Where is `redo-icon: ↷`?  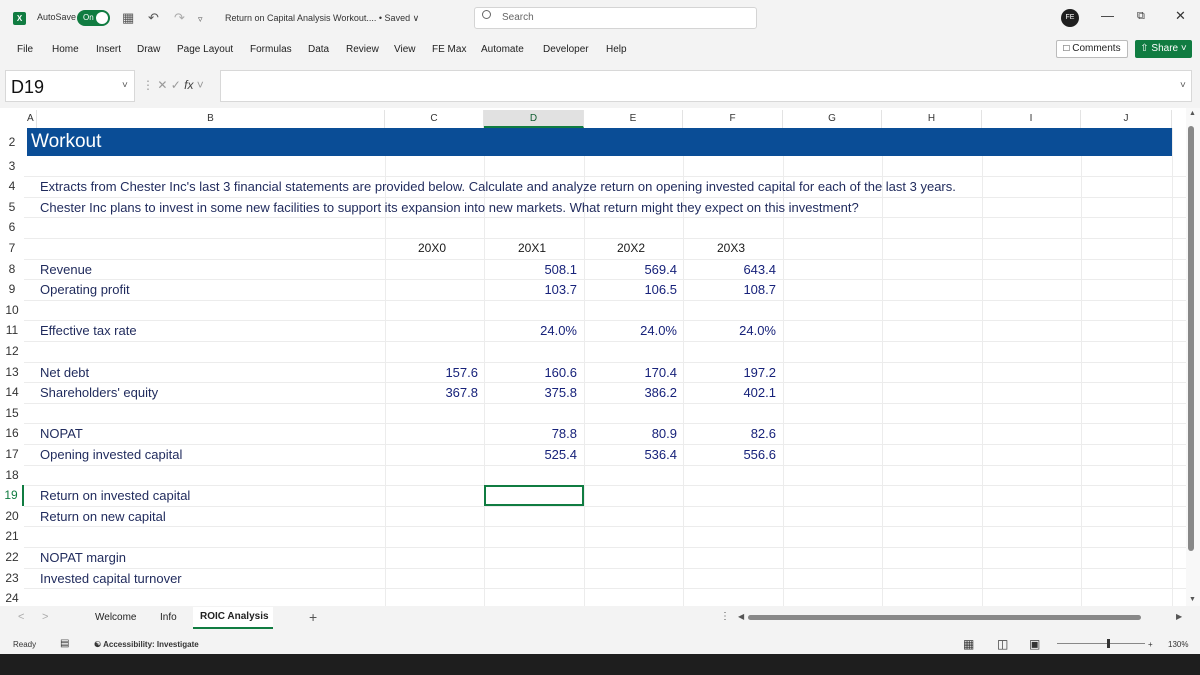
redo-icon: ↷ is located at coordinates (179, 17).